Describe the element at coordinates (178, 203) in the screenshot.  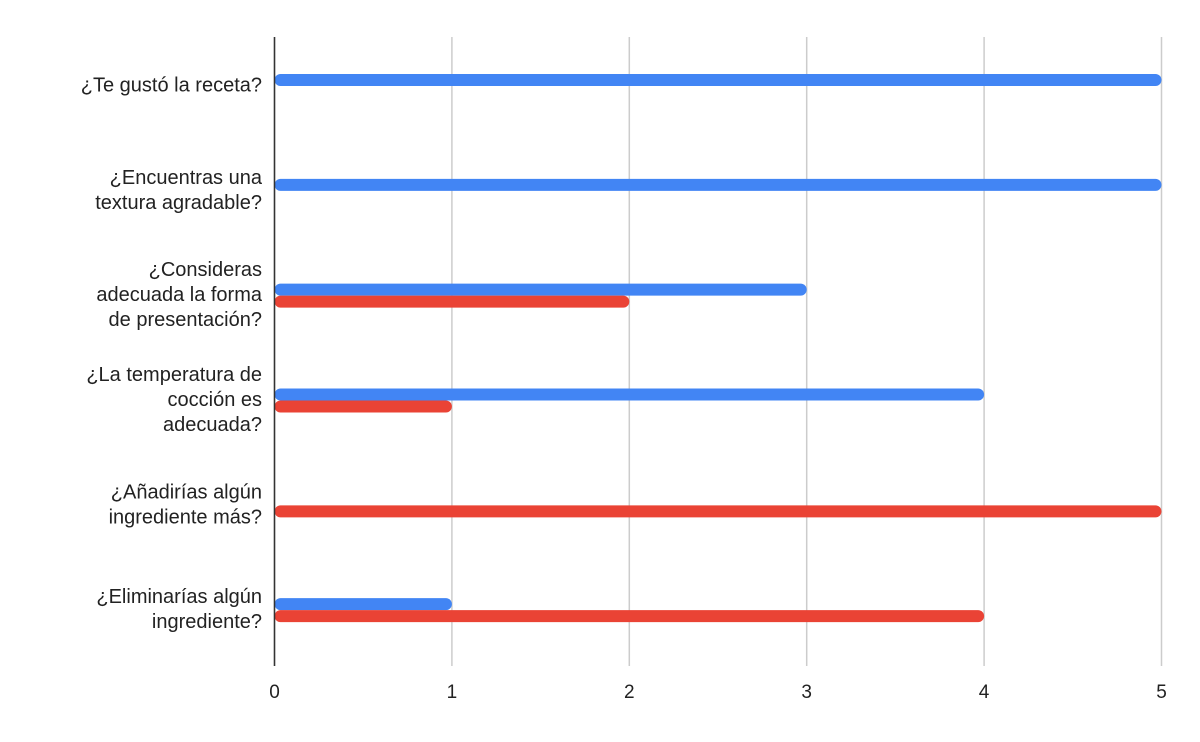
I see `category-label-line: textura agradable?` at that location.